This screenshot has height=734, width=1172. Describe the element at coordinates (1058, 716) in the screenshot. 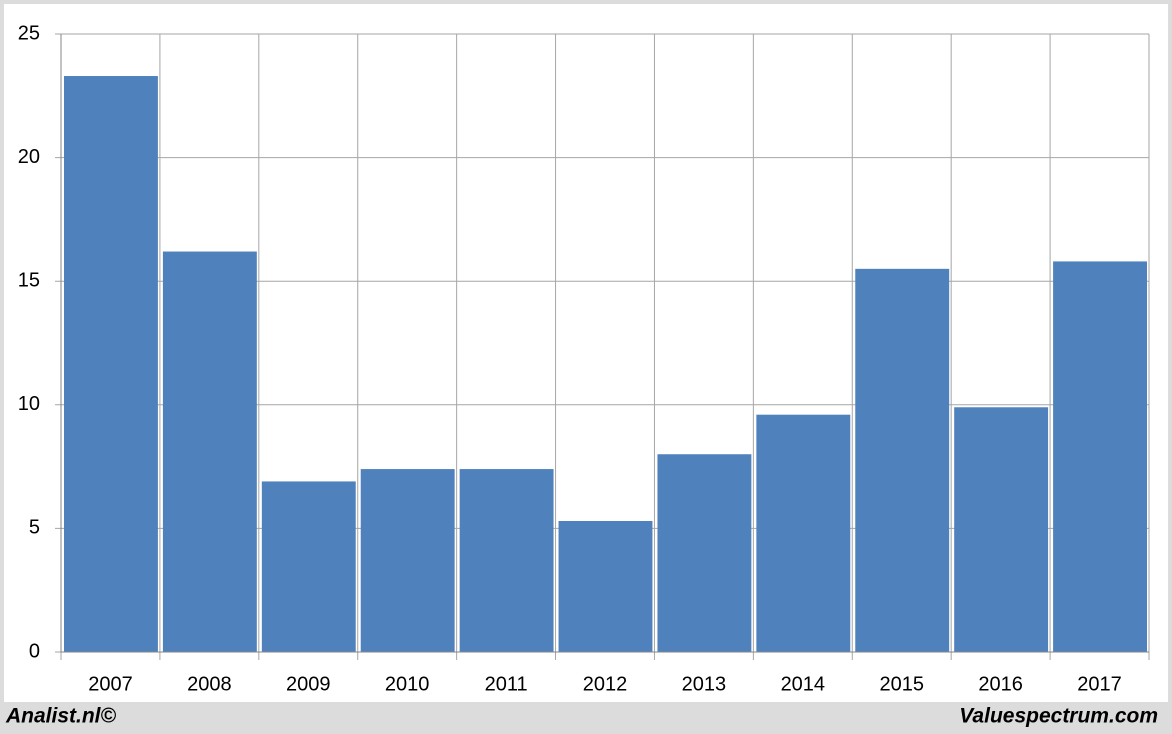

I see `footer-right: Valuespectrum.com` at that location.